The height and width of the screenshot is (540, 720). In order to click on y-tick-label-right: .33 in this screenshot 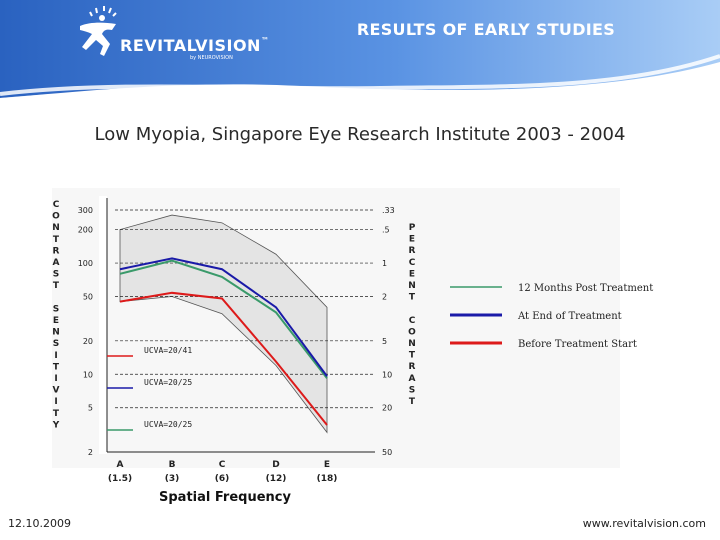, I will do `click(388, 210)`.